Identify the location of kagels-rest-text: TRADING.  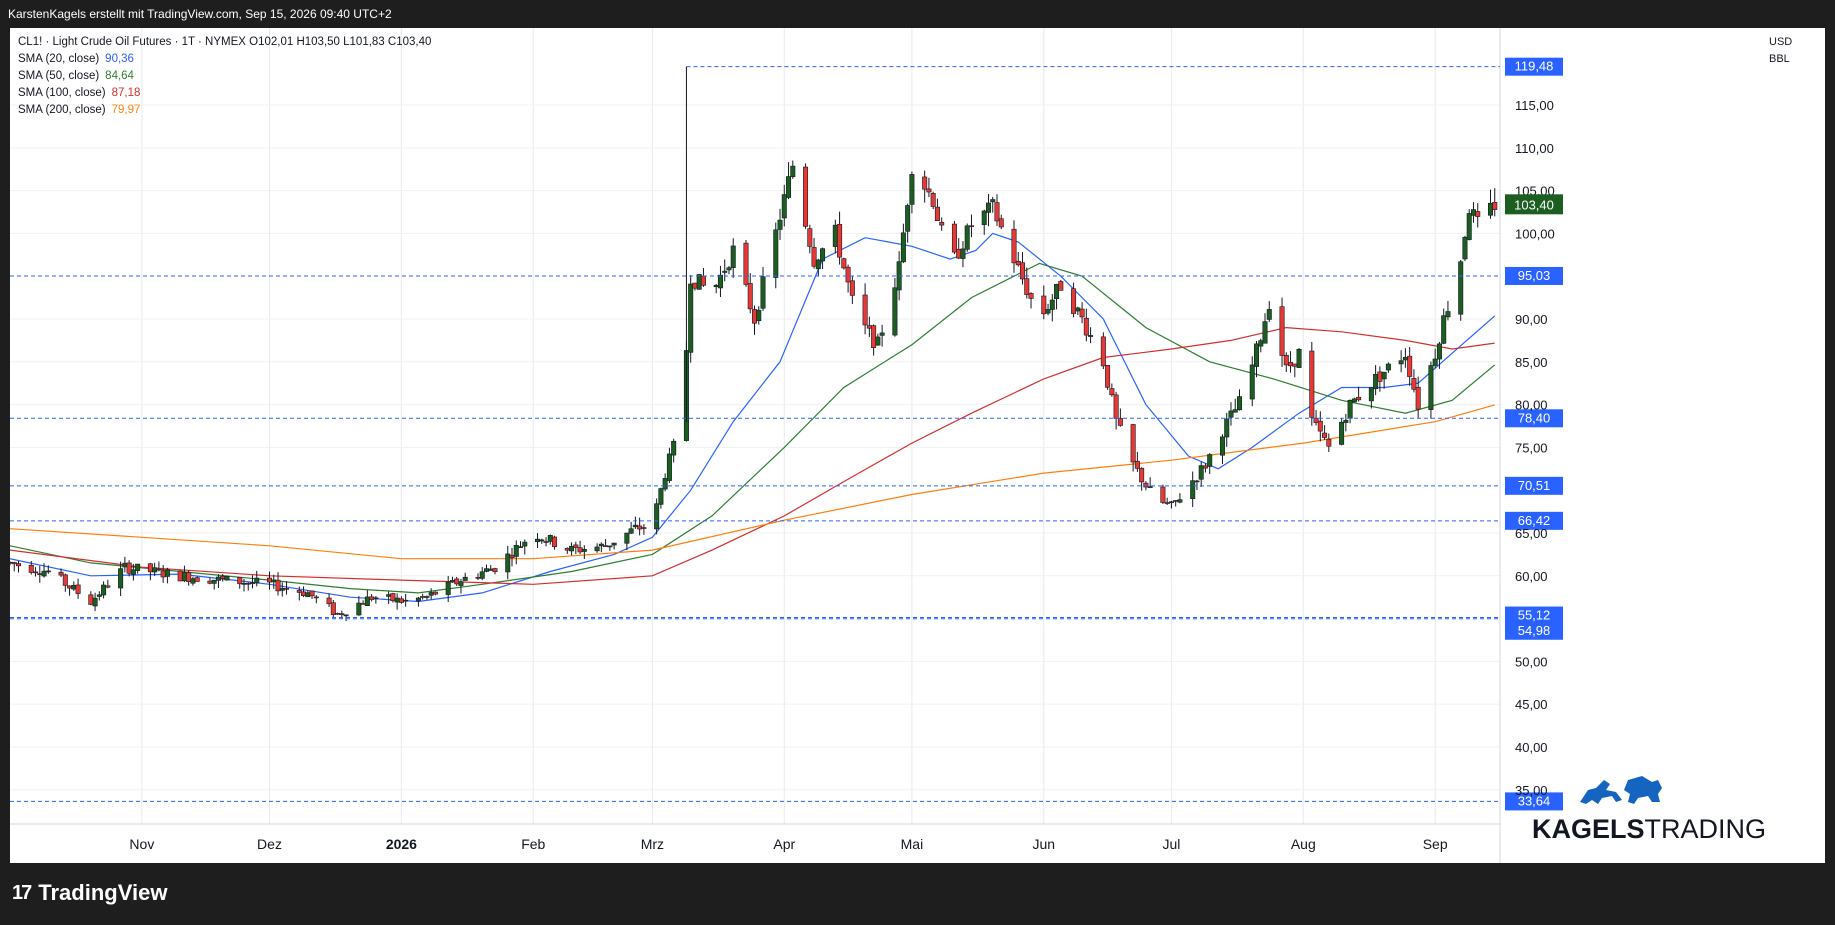
(1705, 829).